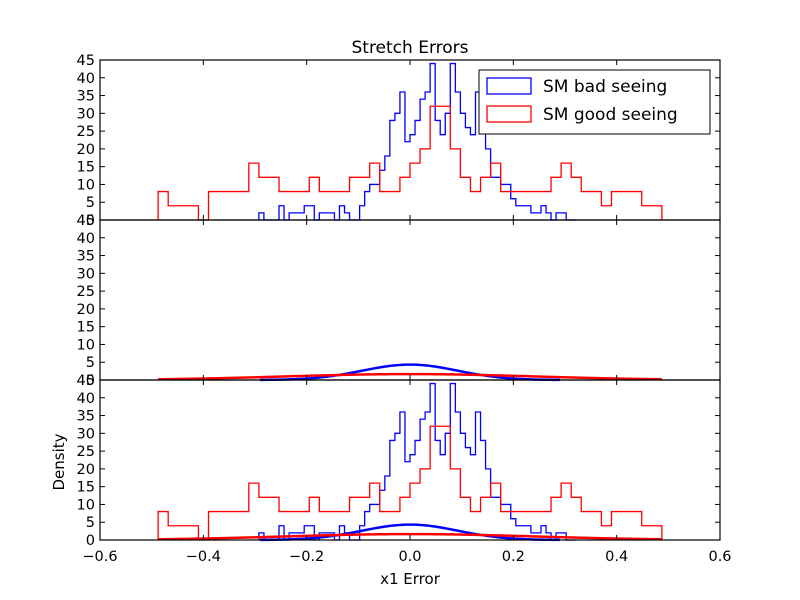 Image resolution: width=800 pixels, height=600 pixels. I want to click on legend-label-2: SM good seeing, so click(610, 115).